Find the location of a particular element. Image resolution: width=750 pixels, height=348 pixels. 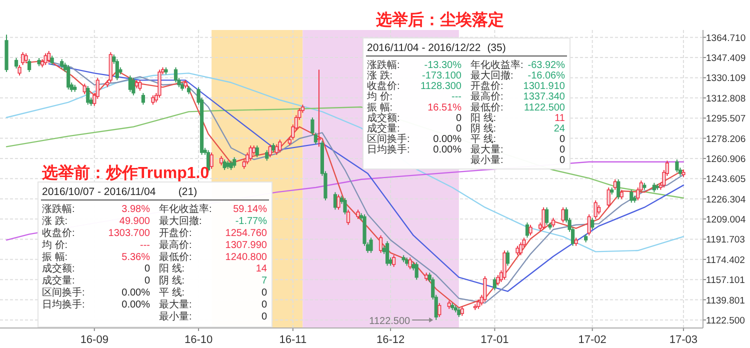

annotation: 1337.340 is located at coordinates (544, 97).